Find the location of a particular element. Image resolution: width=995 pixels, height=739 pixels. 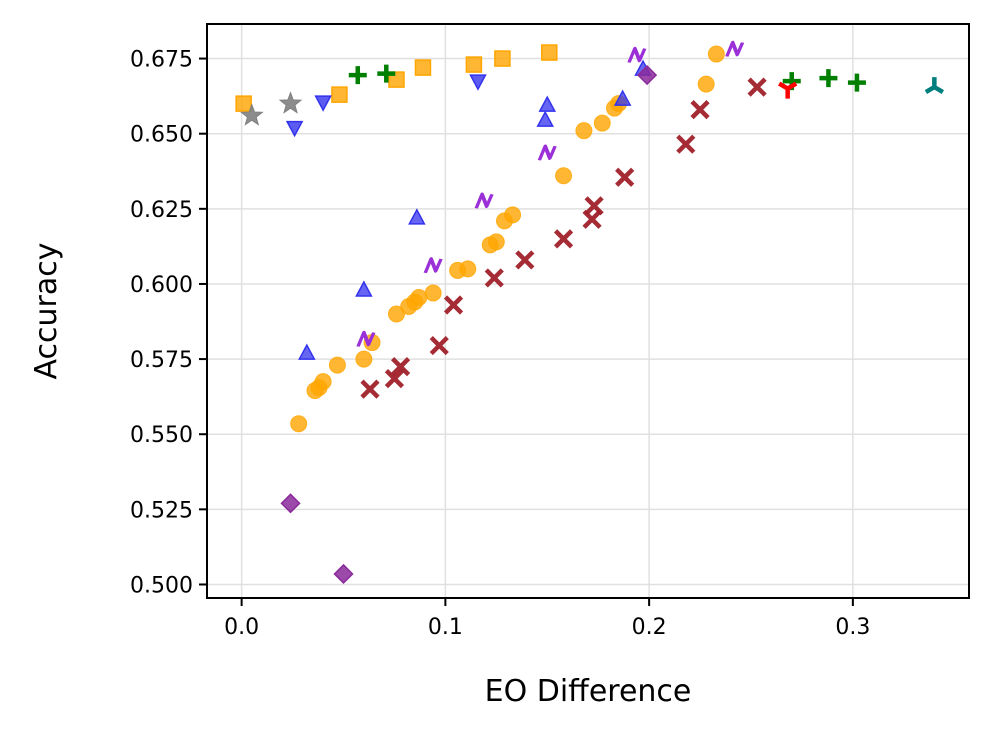

y-tick-label: 0.550 is located at coordinates (161, 435).